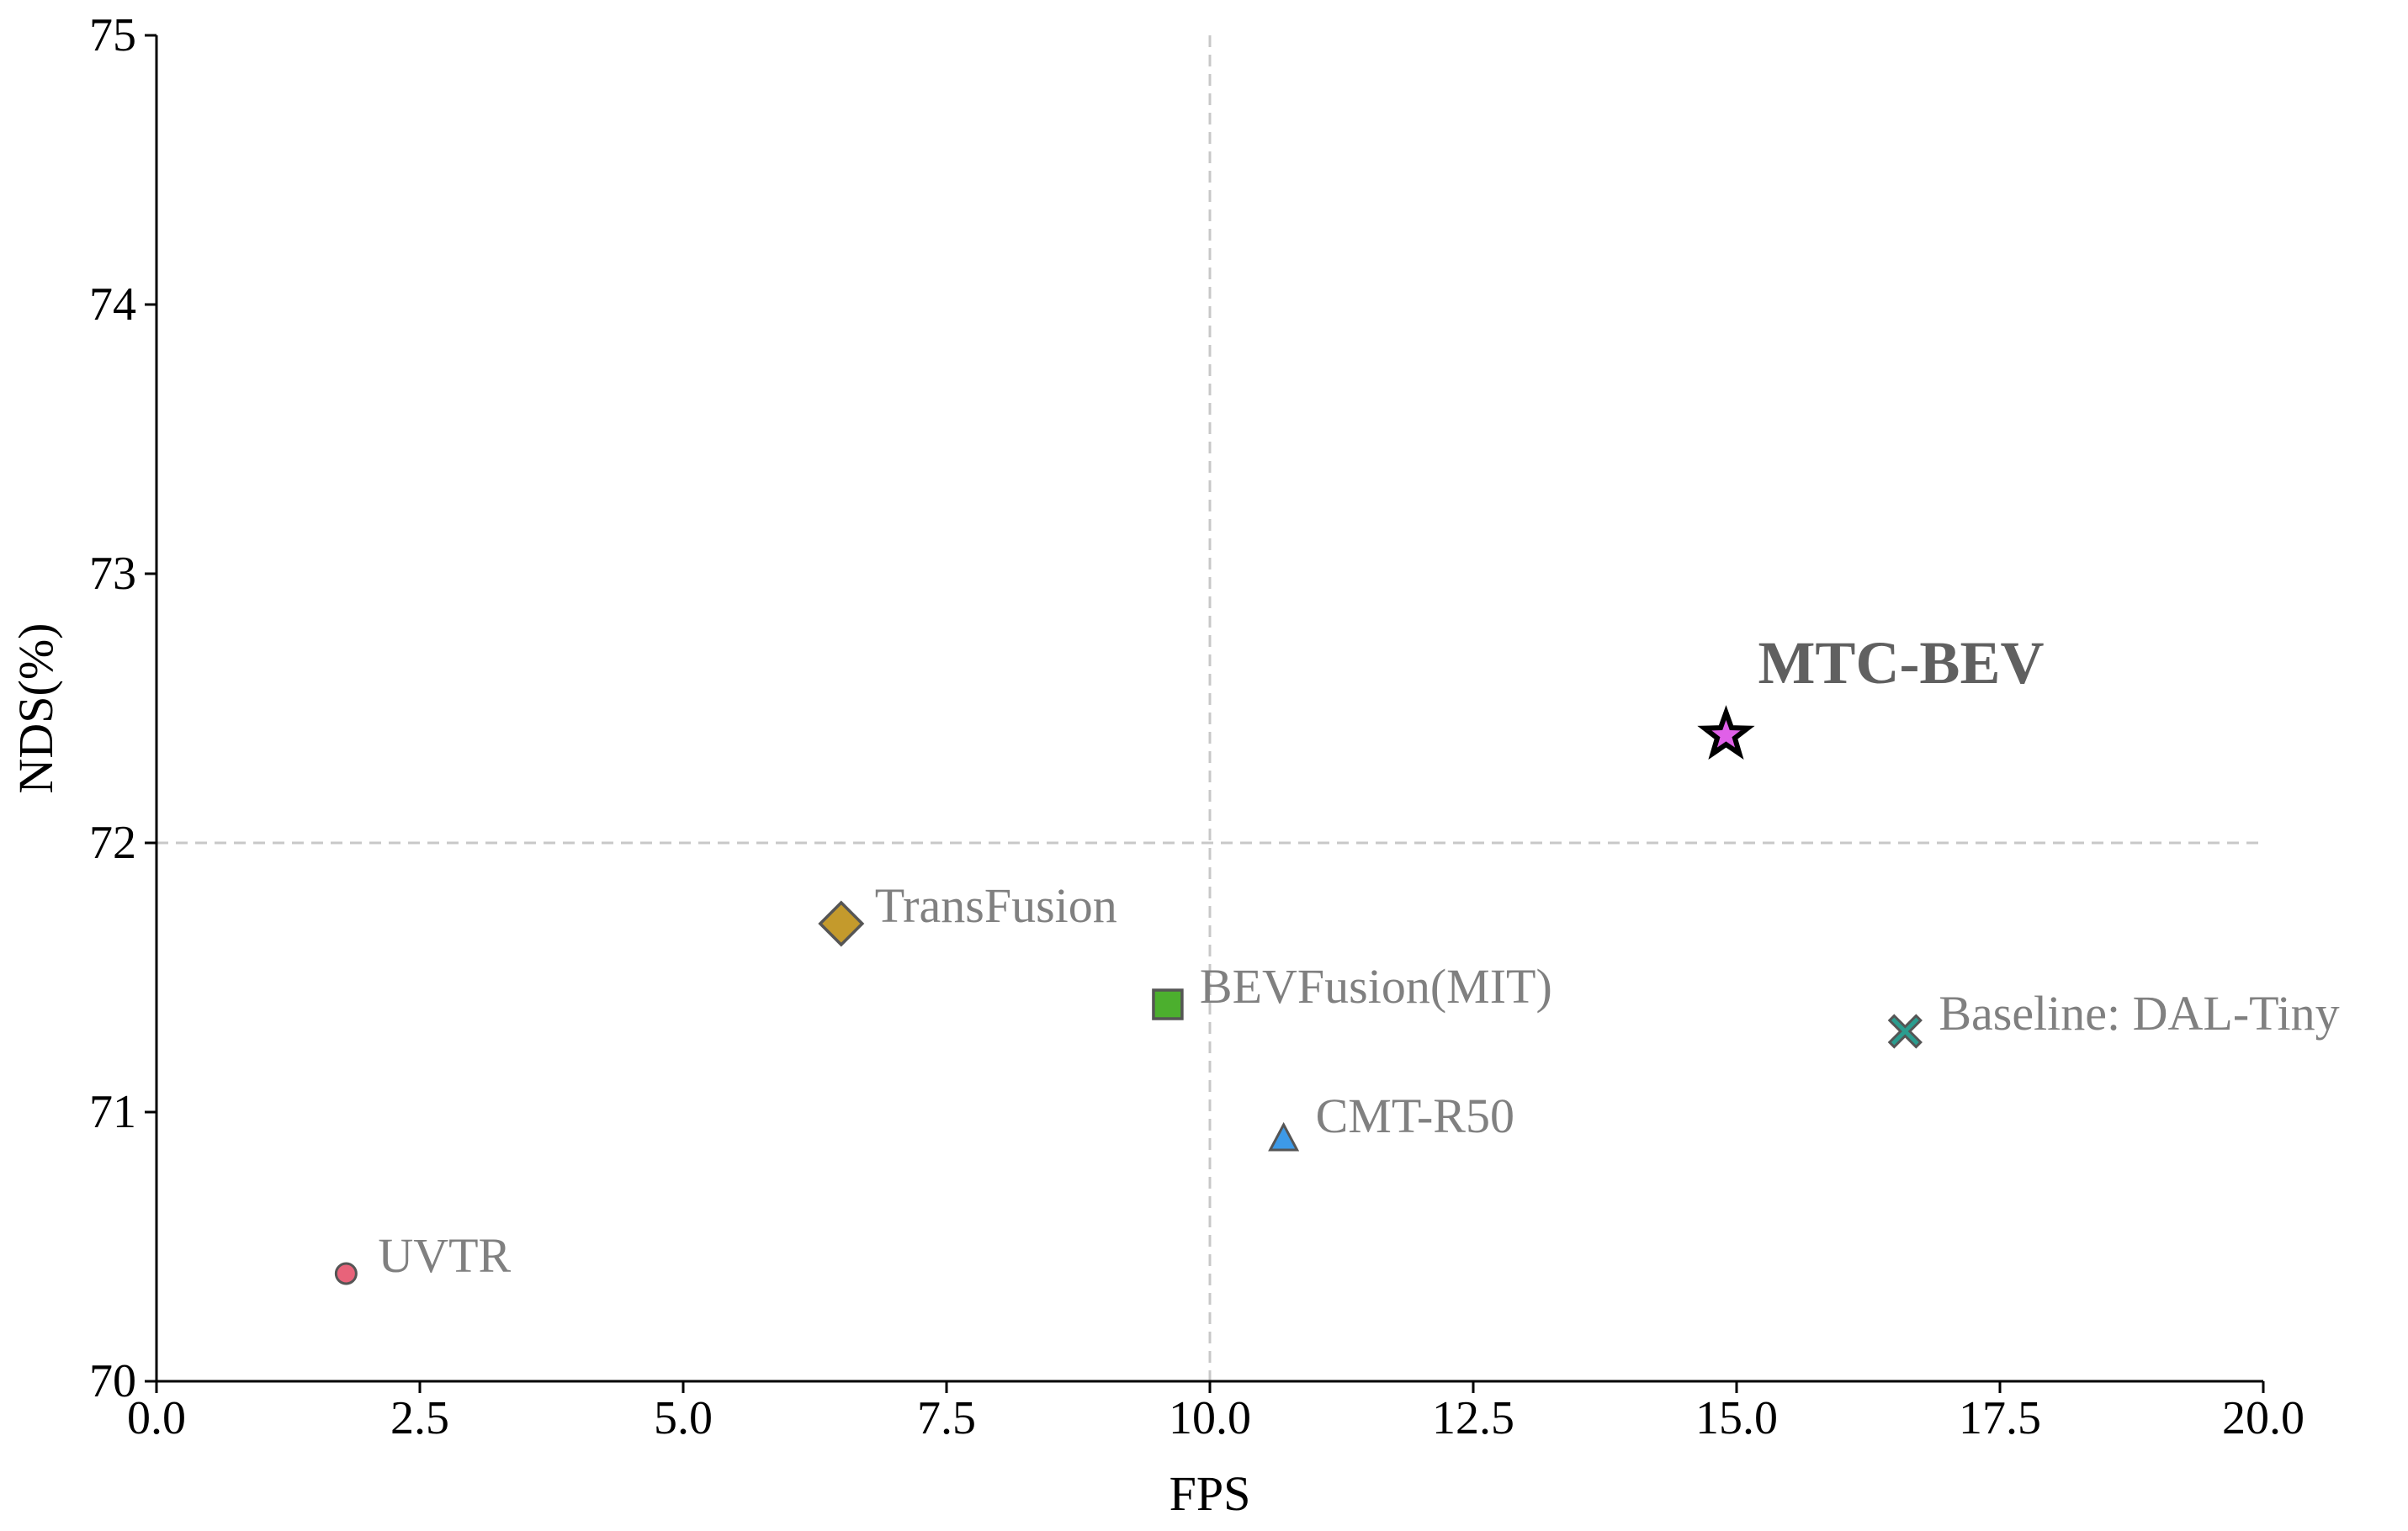 The width and height of the screenshot is (2408, 1531). I want to click on point-cmt-r50, so click(1284, 1136).